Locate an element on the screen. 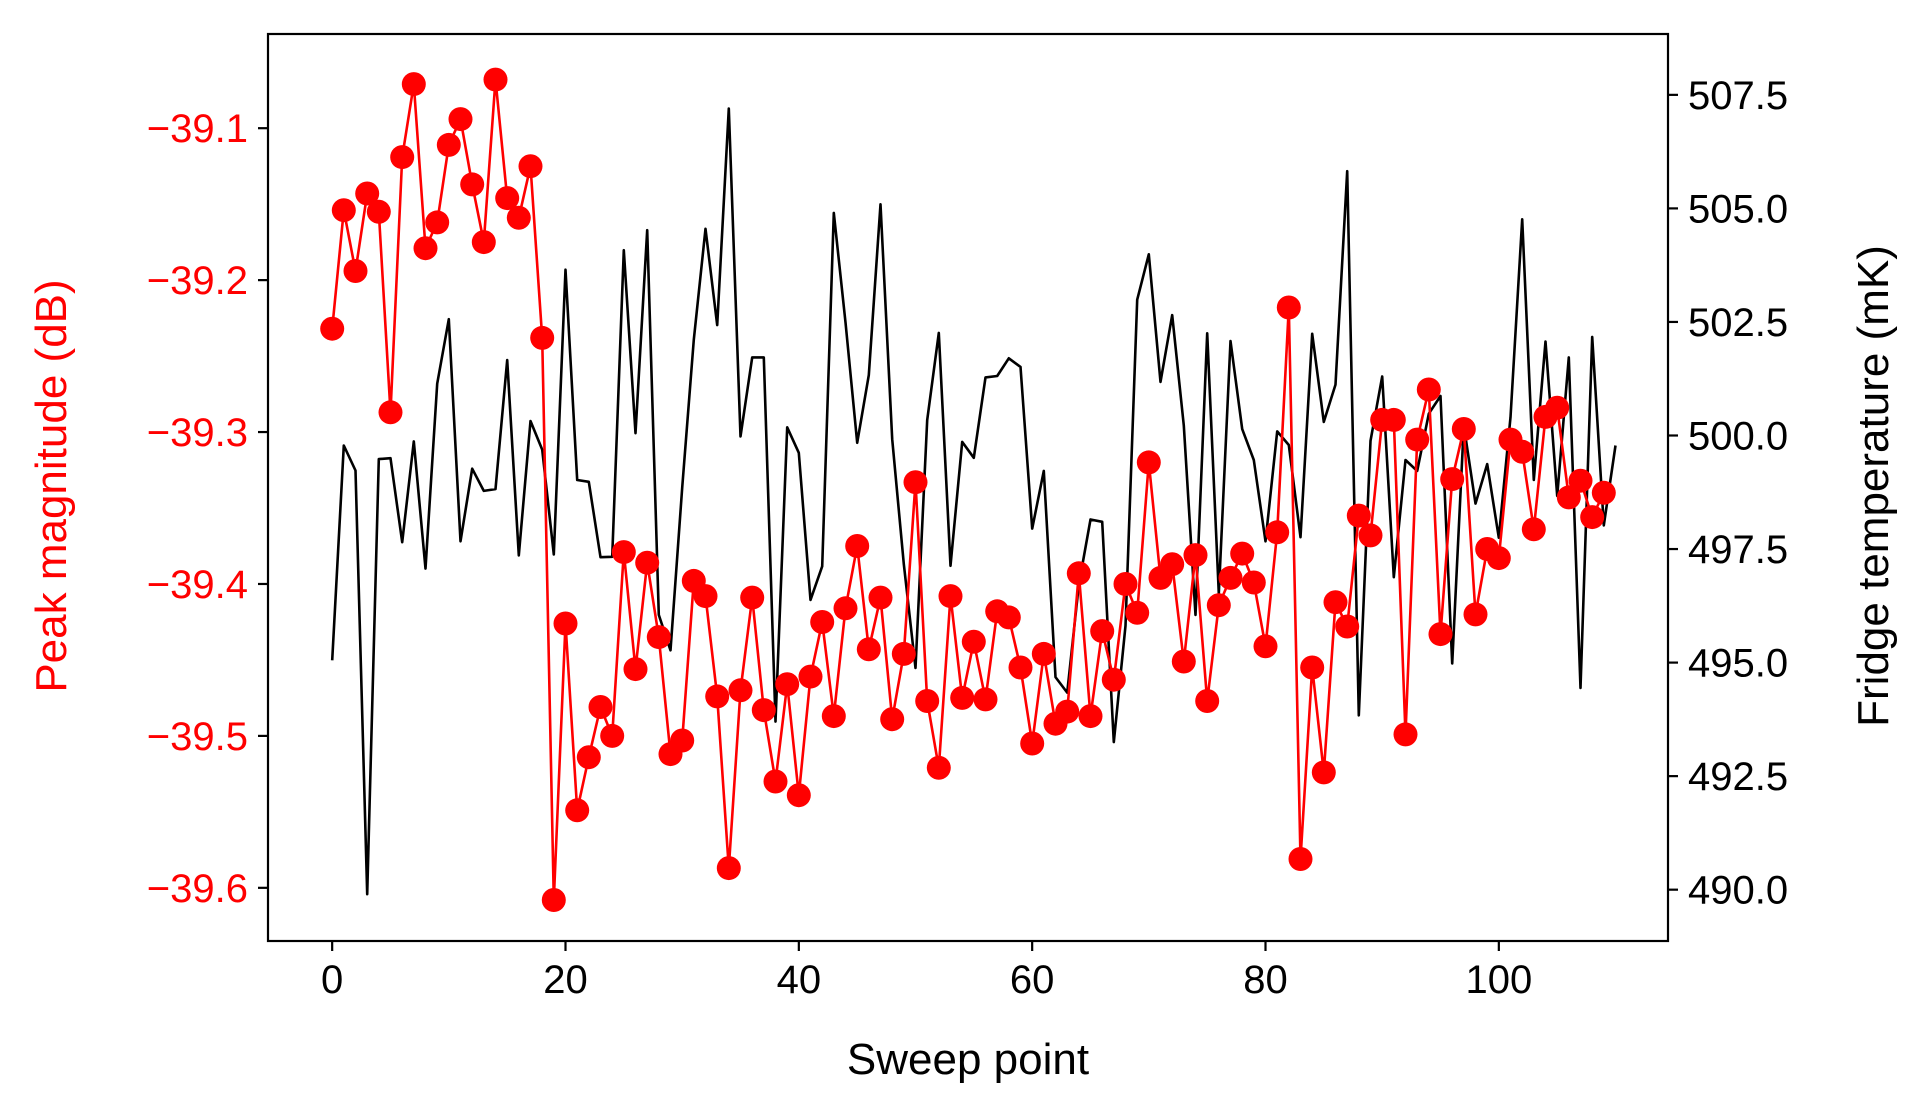 The image size is (1923, 1115). right-y-axis: 490.0 492.5 495.0 497.5 500.0 502.5 505.0 507.5 is located at coordinates (1728, 493).